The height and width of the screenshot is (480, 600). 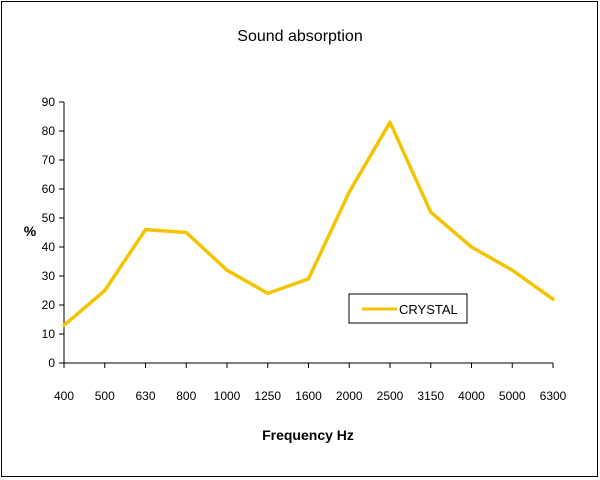 What do you see at coordinates (553, 396) in the screenshot?
I see `x-tick-label: 6300` at bounding box center [553, 396].